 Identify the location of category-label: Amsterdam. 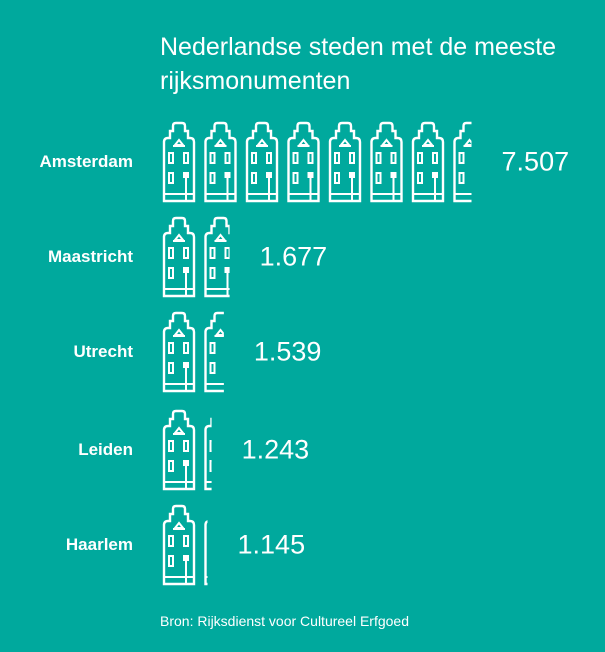
(86, 161).